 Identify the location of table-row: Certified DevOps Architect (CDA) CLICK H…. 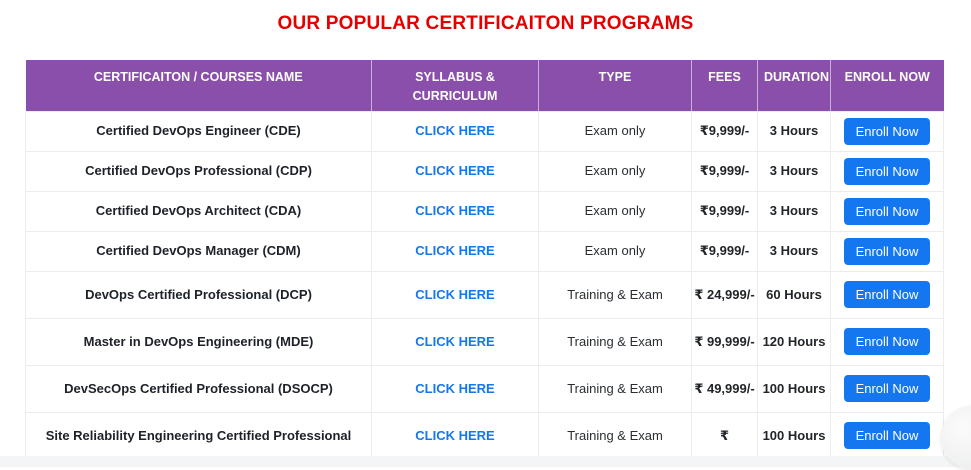
(484, 211).